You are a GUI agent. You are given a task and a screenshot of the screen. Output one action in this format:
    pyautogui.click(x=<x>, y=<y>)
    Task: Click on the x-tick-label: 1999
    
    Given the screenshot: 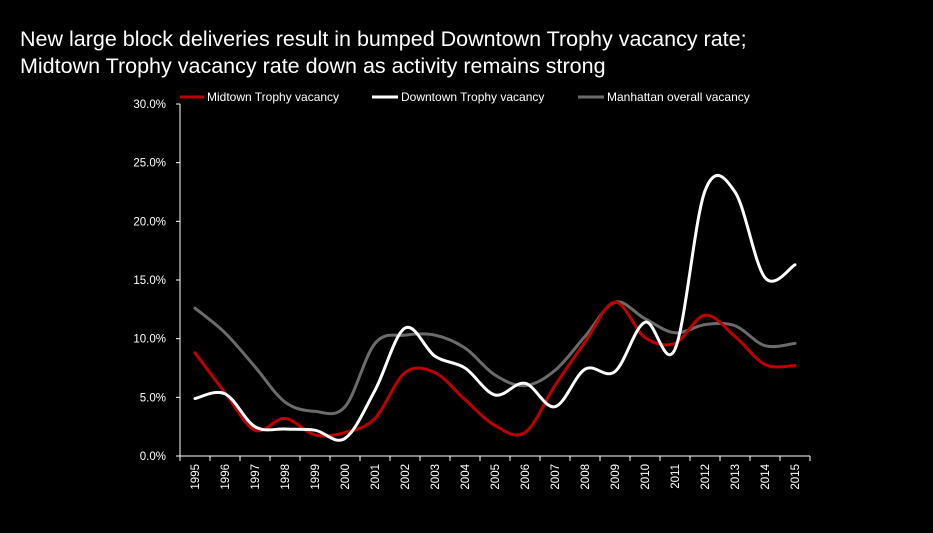 What is the action you would take?
    pyautogui.click(x=316, y=477)
    